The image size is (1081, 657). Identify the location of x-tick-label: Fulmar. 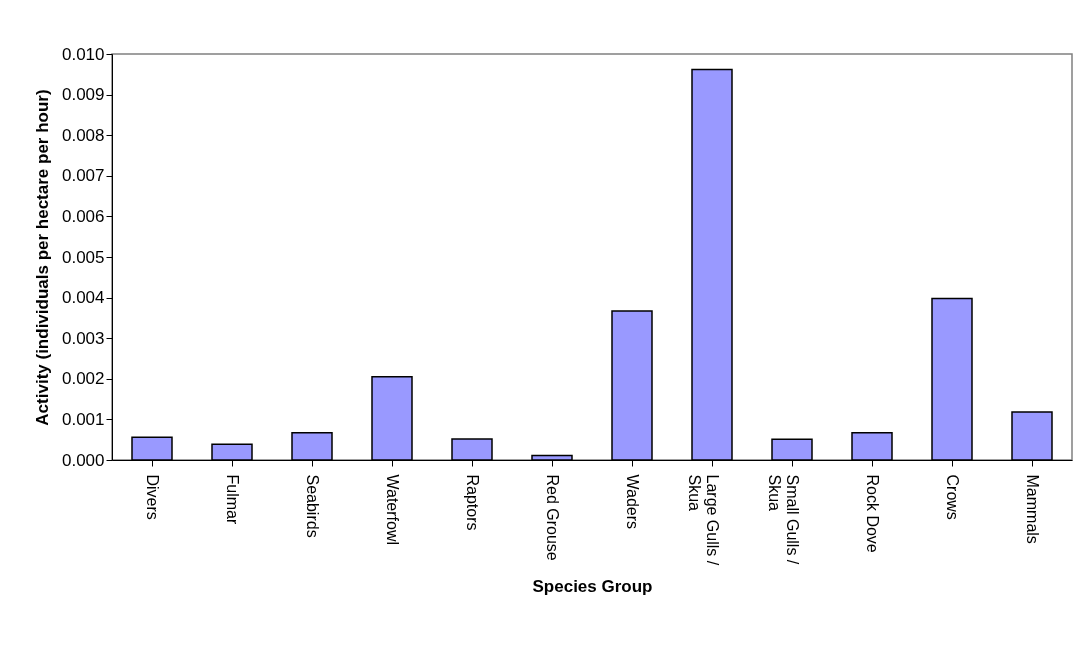
(232, 499).